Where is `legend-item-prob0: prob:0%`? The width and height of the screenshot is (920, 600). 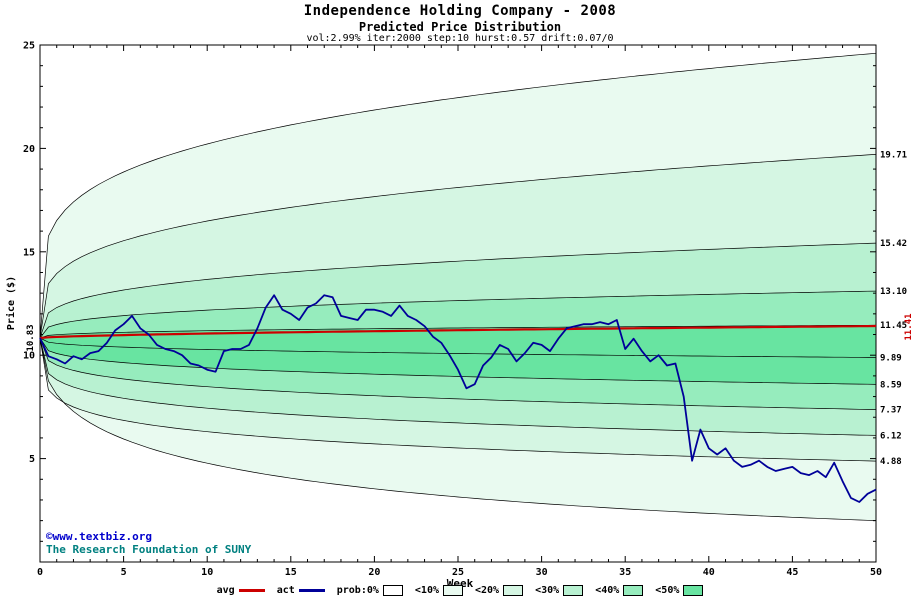 legend-item-prob0: prob:0% is located at coordinates (370, 590).